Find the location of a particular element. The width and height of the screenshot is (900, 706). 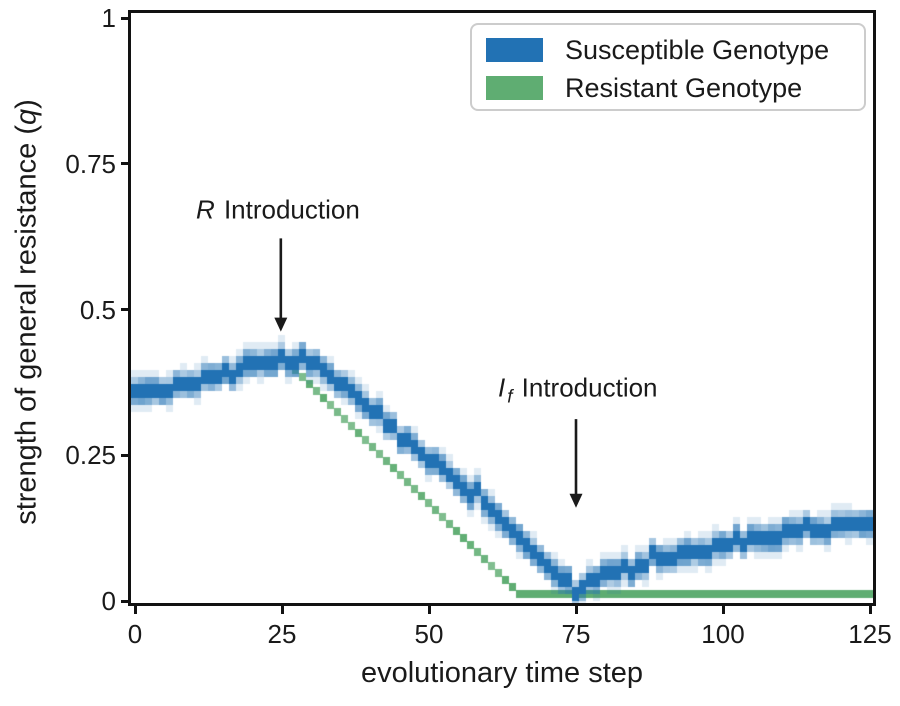

annotation-r-italic: R is located at coordinates (205, 209).